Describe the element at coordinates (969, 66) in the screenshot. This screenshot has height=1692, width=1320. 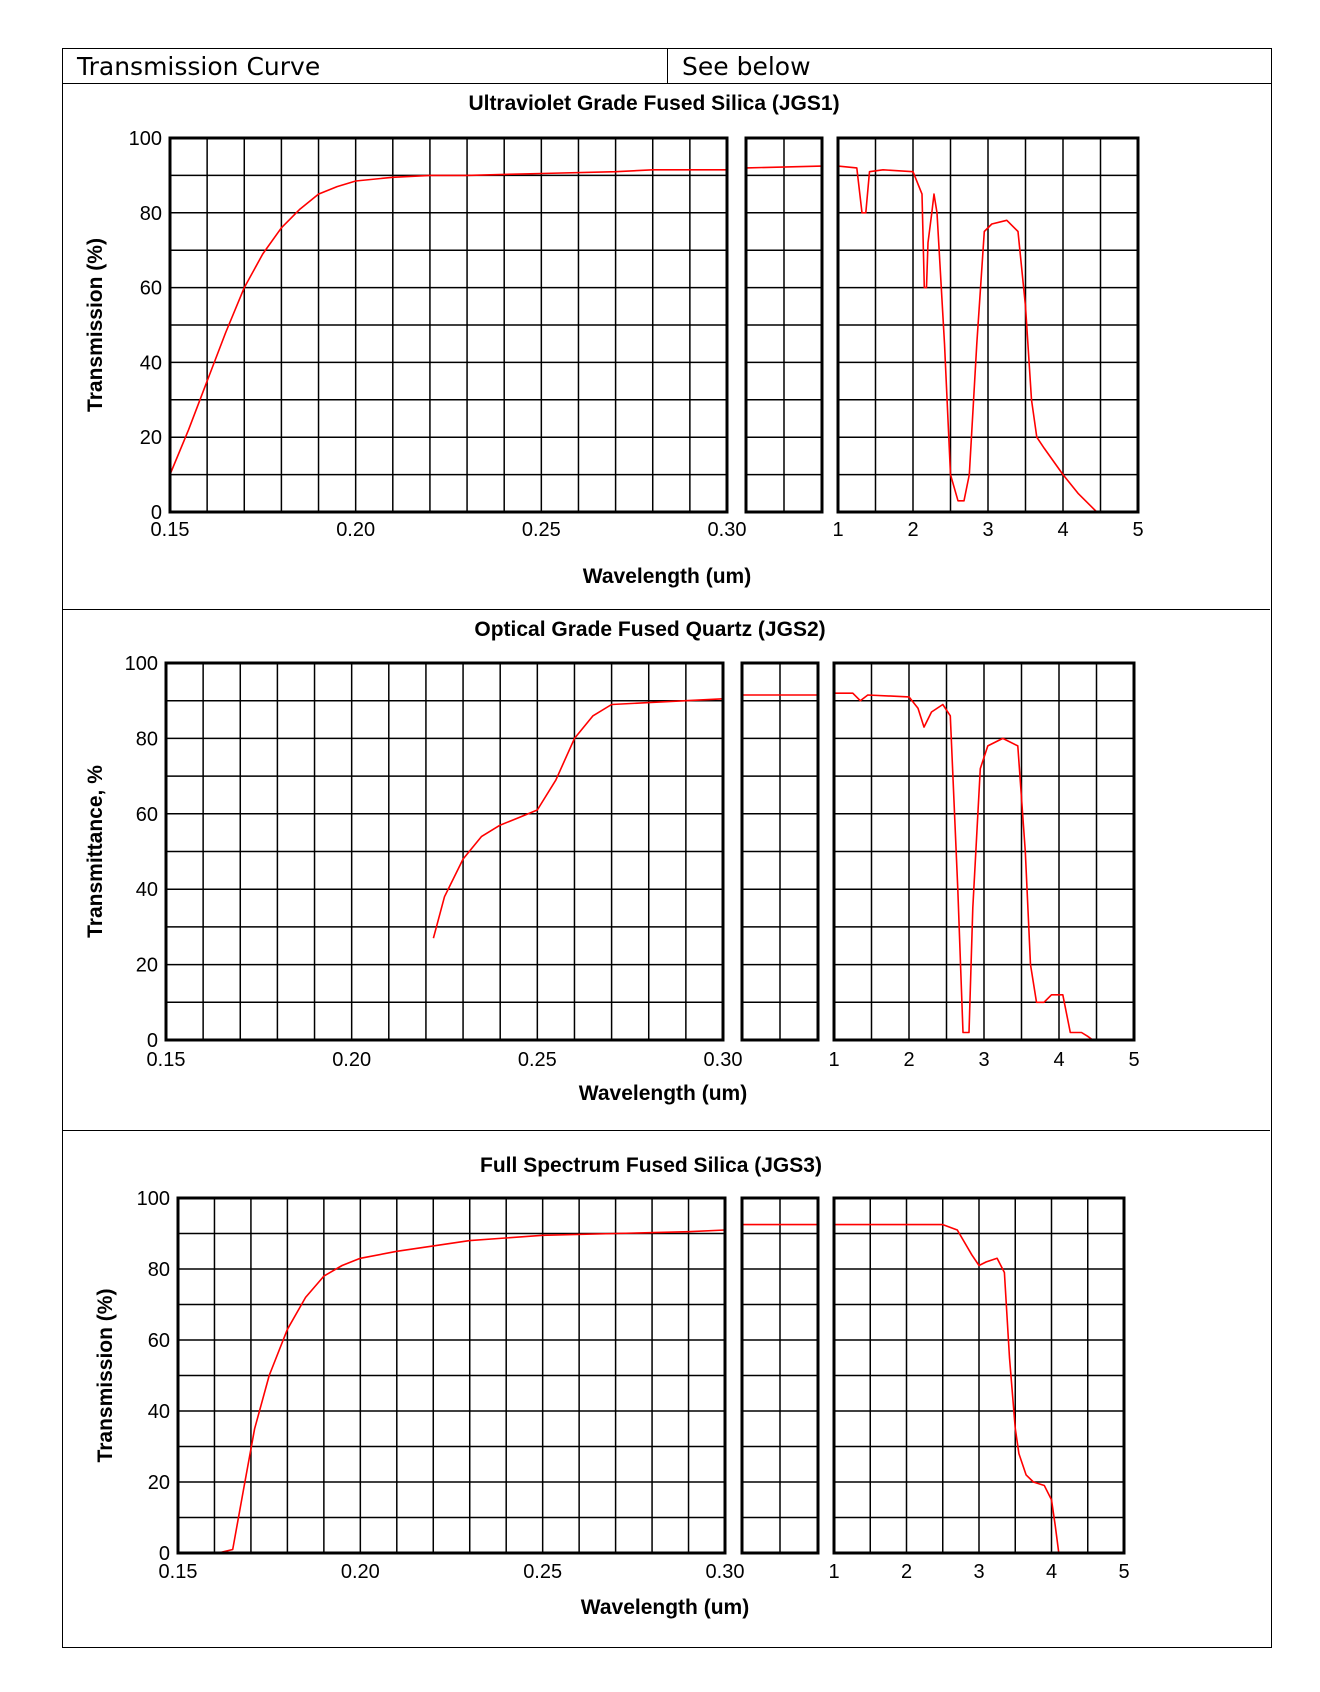
I see `property-value-cell: See below` at that location.